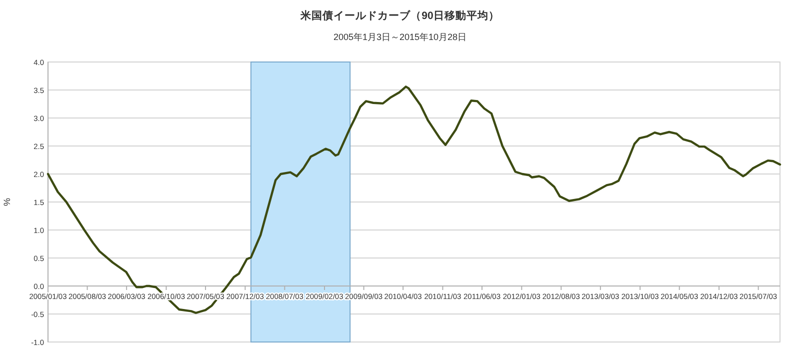 Image resolution: width=800 pixels, height=355 pixels. What do you see at coordinates (7, 202) in the screenshot?
I see `y-axis-title: %` at bounding box center [7, 202].